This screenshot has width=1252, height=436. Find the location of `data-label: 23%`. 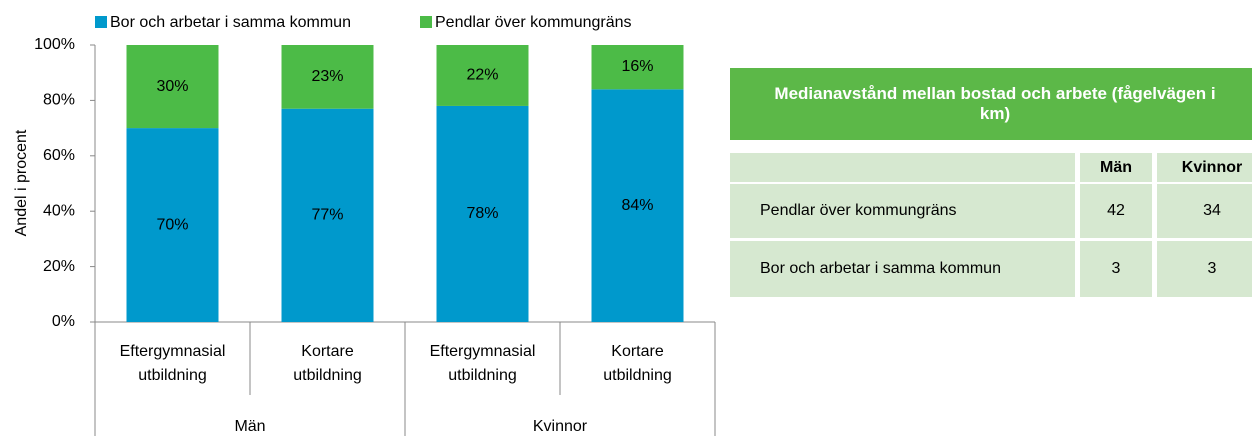

data-label: 23% is located at coordinates (327, 76).